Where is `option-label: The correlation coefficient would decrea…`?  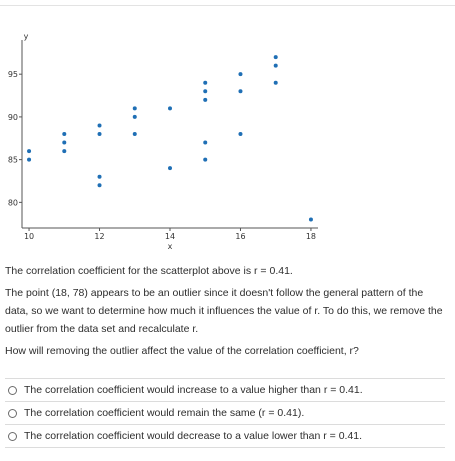
option-label: The correlation coefficient would decrea… is located at coordinates (193, 436).